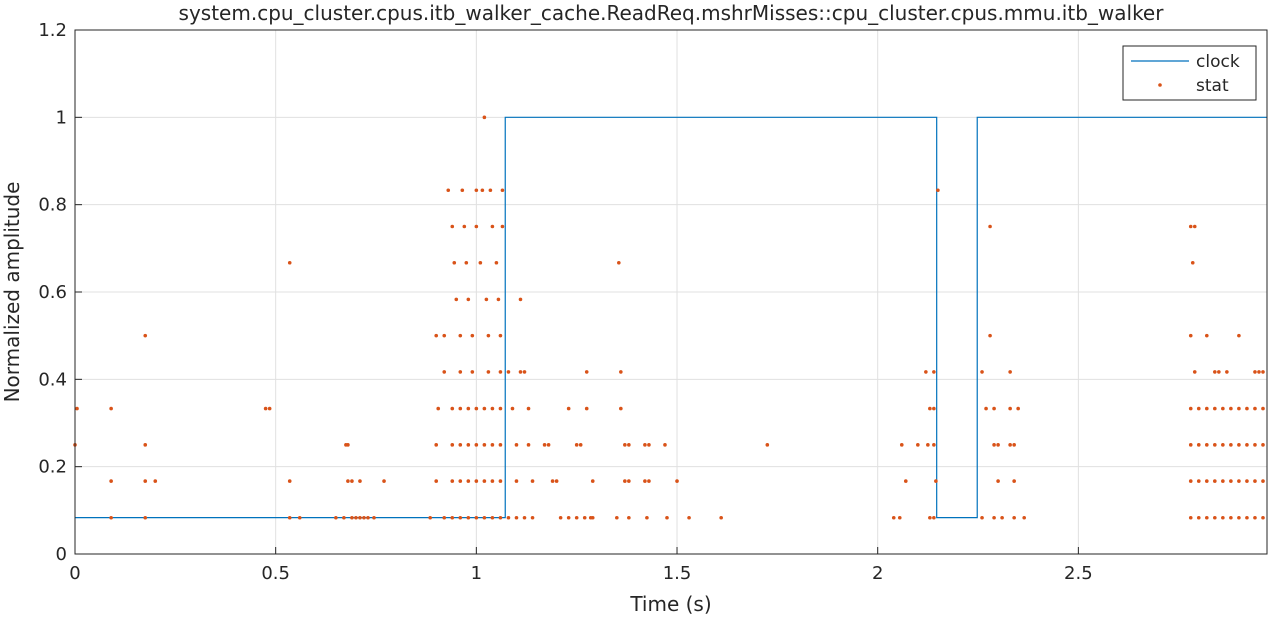 The height and width of the screenshot is (617, 1271). What do you see at coordinates (52, 292) in the screenshot?
I see `y-tick-label: 0.6` at bounding box center [52, 292].